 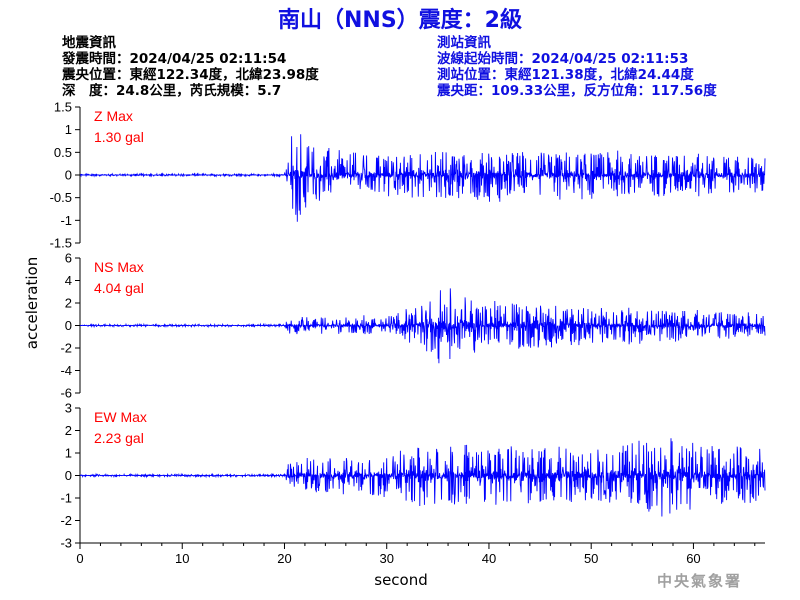 I want to click on z-max-label: Z Max, so click(x=113, y=116).